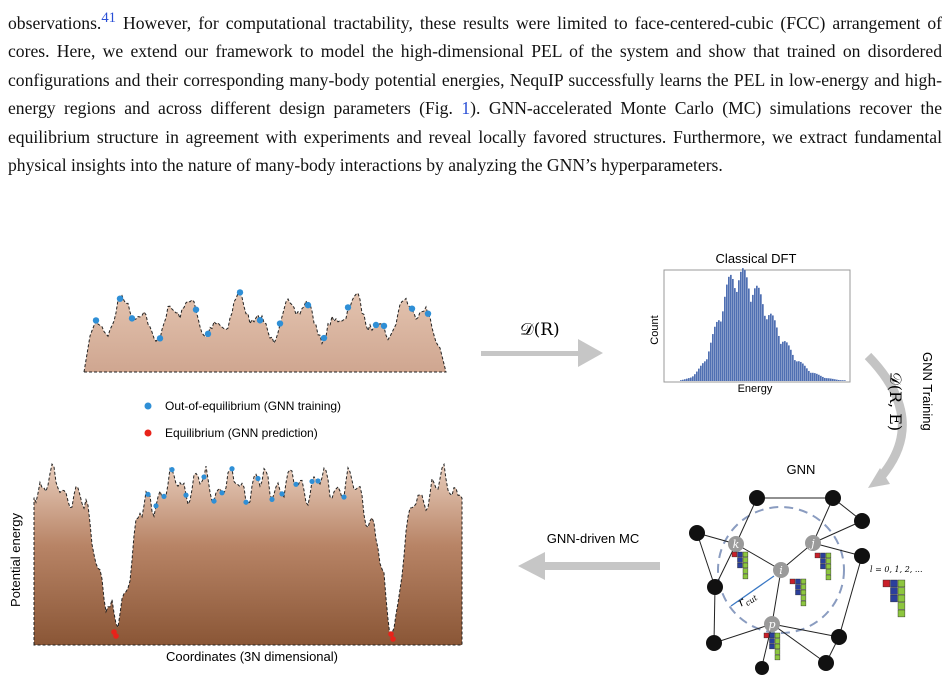  Describe the element at coordinates (116, 636) in the screenshot. I see `equilibrium-point` at that location.